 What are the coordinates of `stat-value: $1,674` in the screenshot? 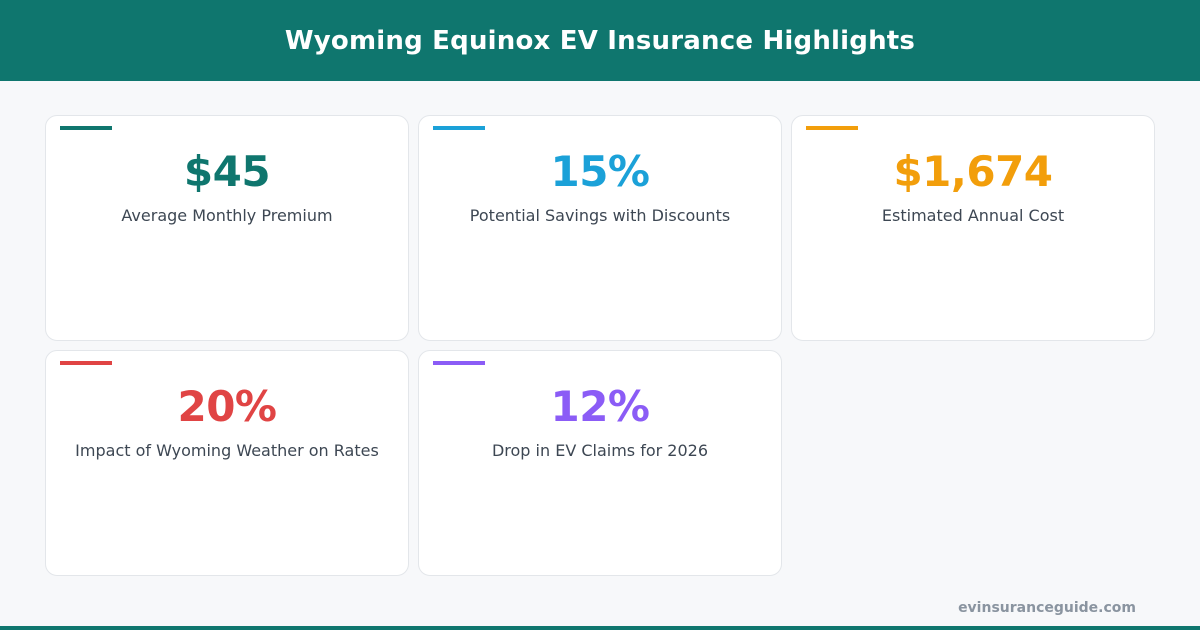 It's located at (973, 171).